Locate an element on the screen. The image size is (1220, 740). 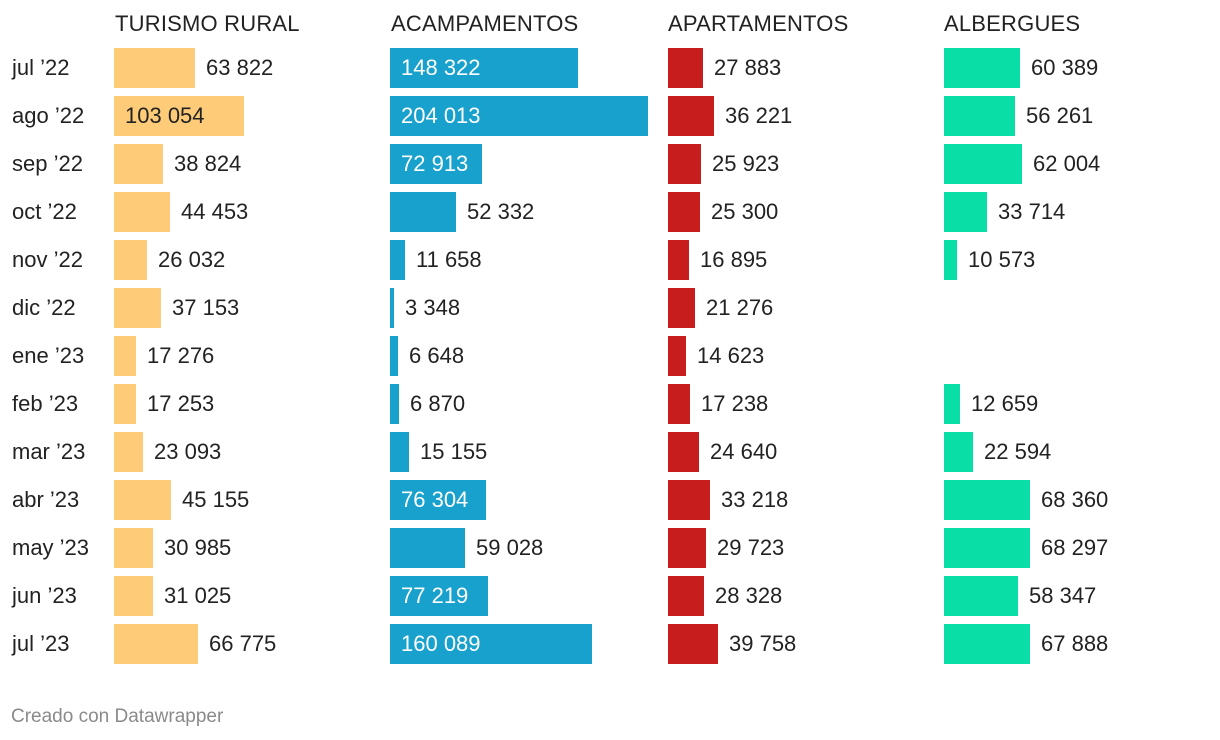
data-label: 16 895 is located at coordinates (734, 259).